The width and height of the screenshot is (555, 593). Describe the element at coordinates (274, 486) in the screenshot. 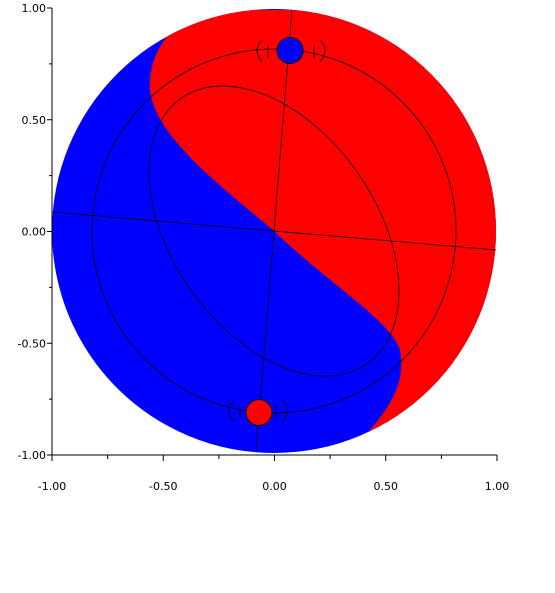

I see `x-tick-label: 0.00` at that location.